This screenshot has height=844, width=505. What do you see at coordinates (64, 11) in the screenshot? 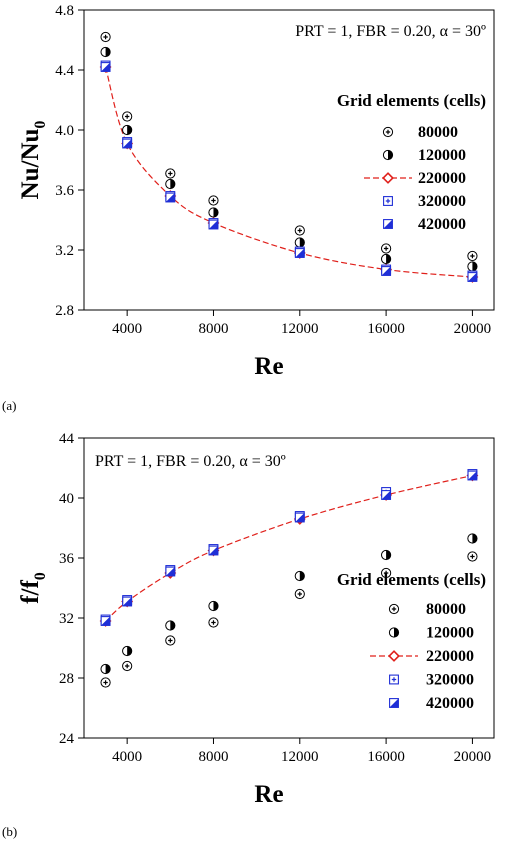
I see `y-tick-label: 4.8` at bounding box center [64, 11].